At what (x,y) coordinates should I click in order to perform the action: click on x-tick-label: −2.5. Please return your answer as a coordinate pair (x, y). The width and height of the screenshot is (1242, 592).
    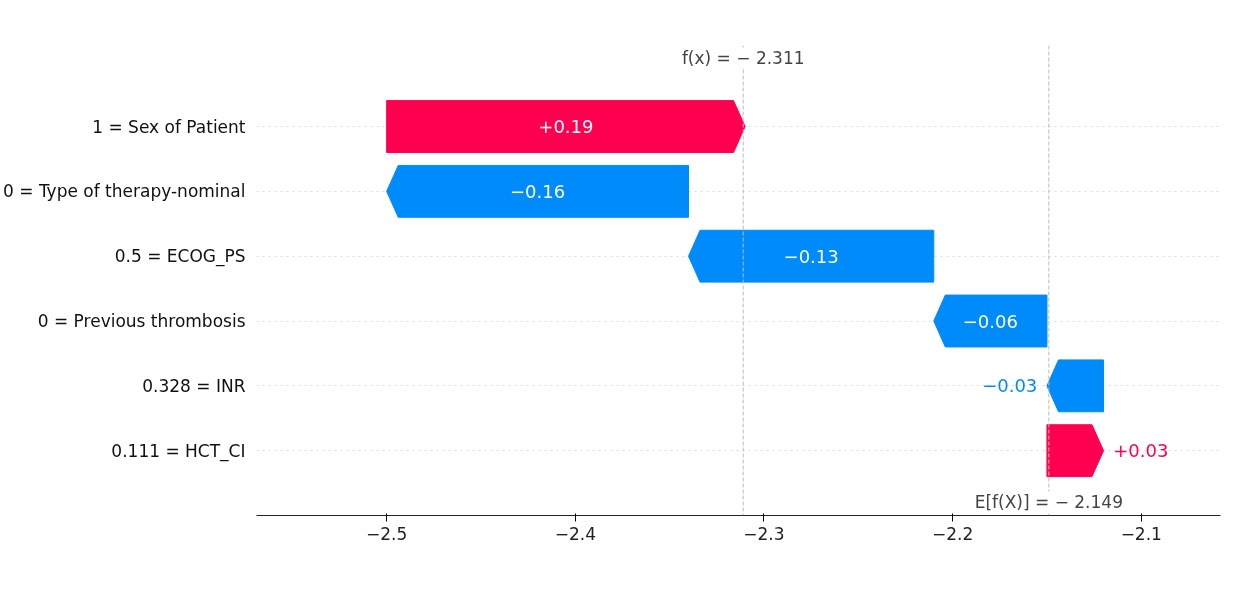
    Looking at the image, I should click on (387, 533).